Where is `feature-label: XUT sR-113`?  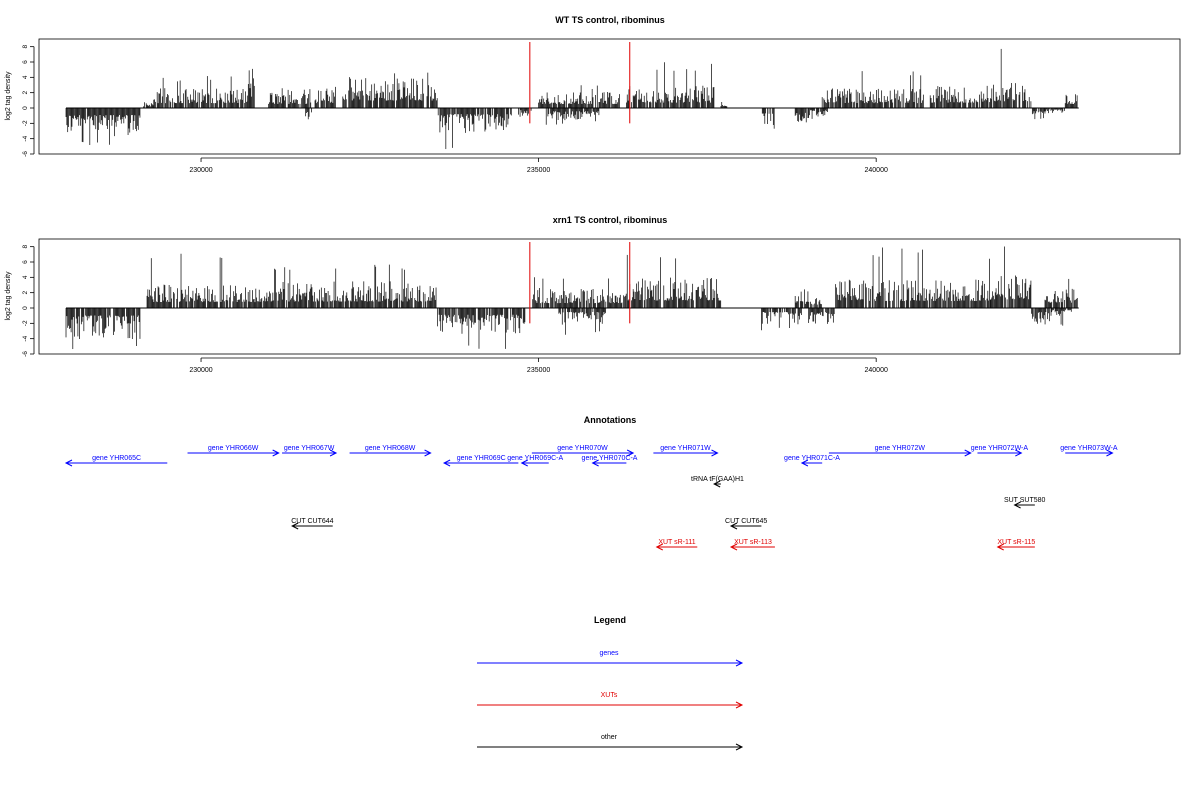
feature-label: XUT sR-113 is located at coordinates (753, 542).